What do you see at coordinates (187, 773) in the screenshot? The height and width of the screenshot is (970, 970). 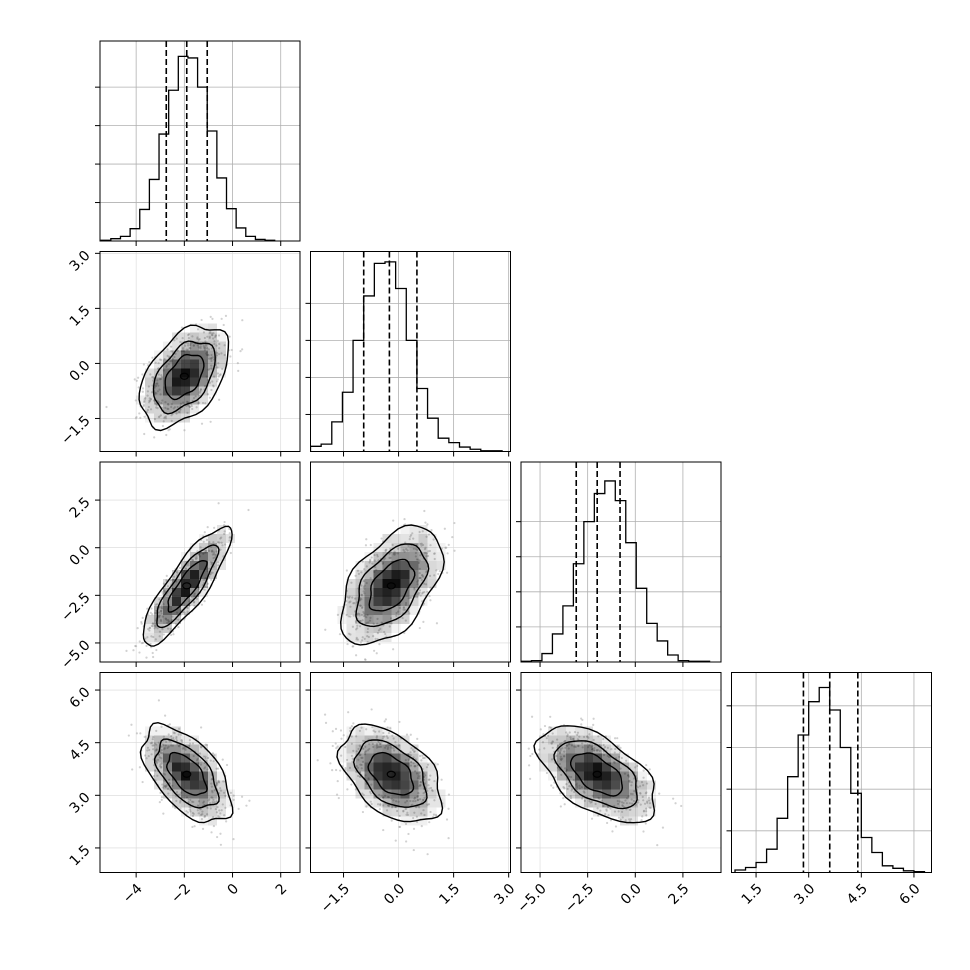 I see `contour-line` at bounding box center [187, 773].